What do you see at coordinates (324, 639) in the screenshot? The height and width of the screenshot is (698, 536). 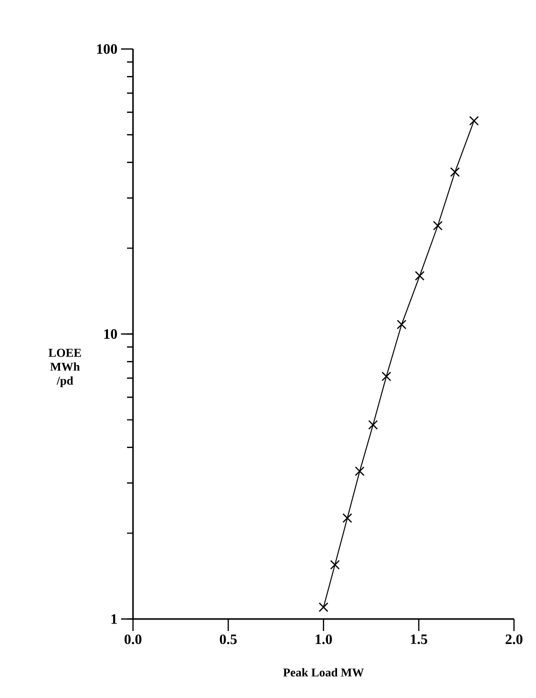 I see `x-tick-label: 1.0` at bounding box center [324, 639].